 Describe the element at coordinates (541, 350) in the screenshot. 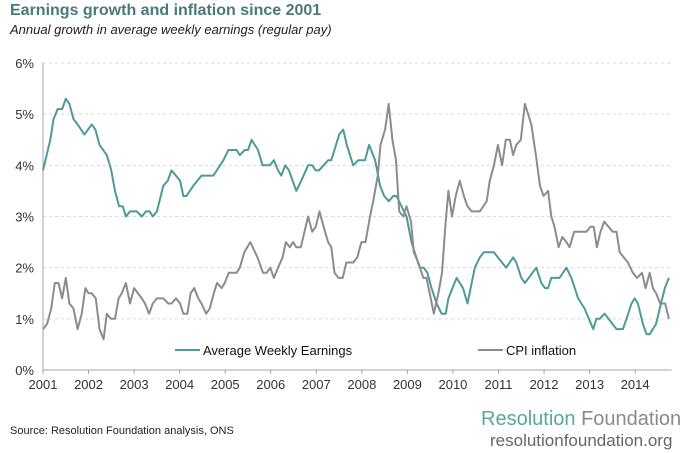

I see `legend-label: CPI inflation` at that location.